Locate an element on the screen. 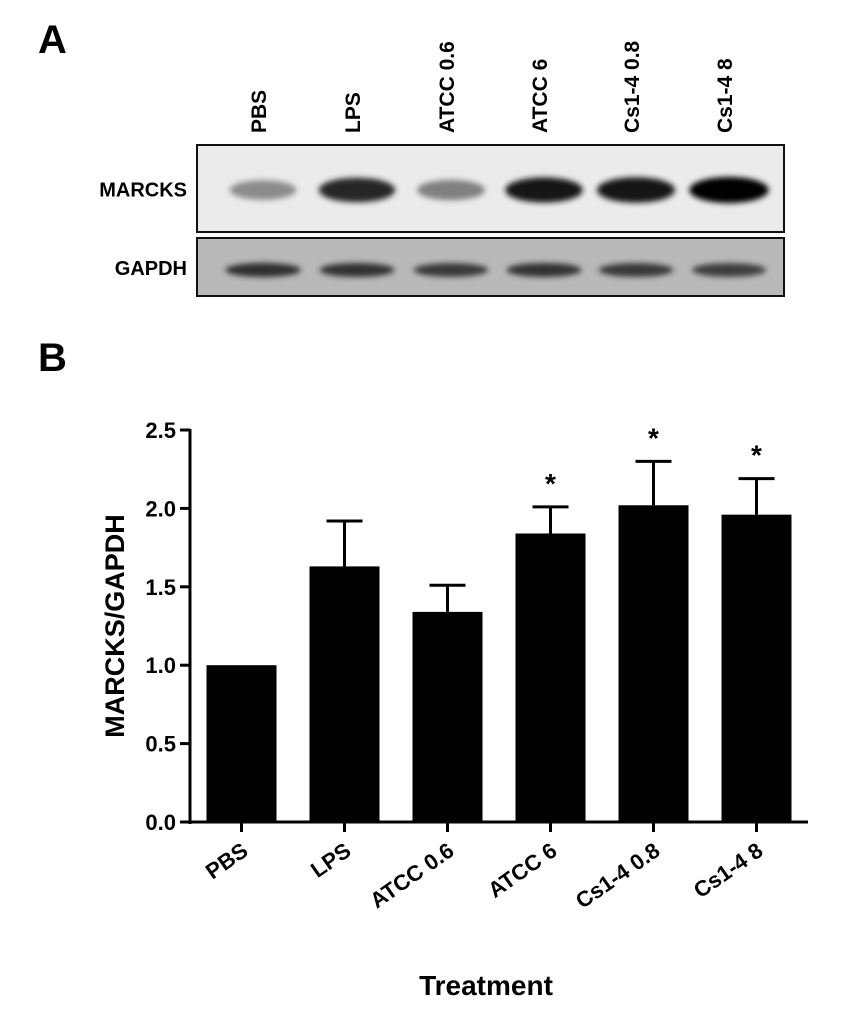 This screenshot has height=1024, width=852. y-tick-label: 2.0 is located at coordinates (160, 508).